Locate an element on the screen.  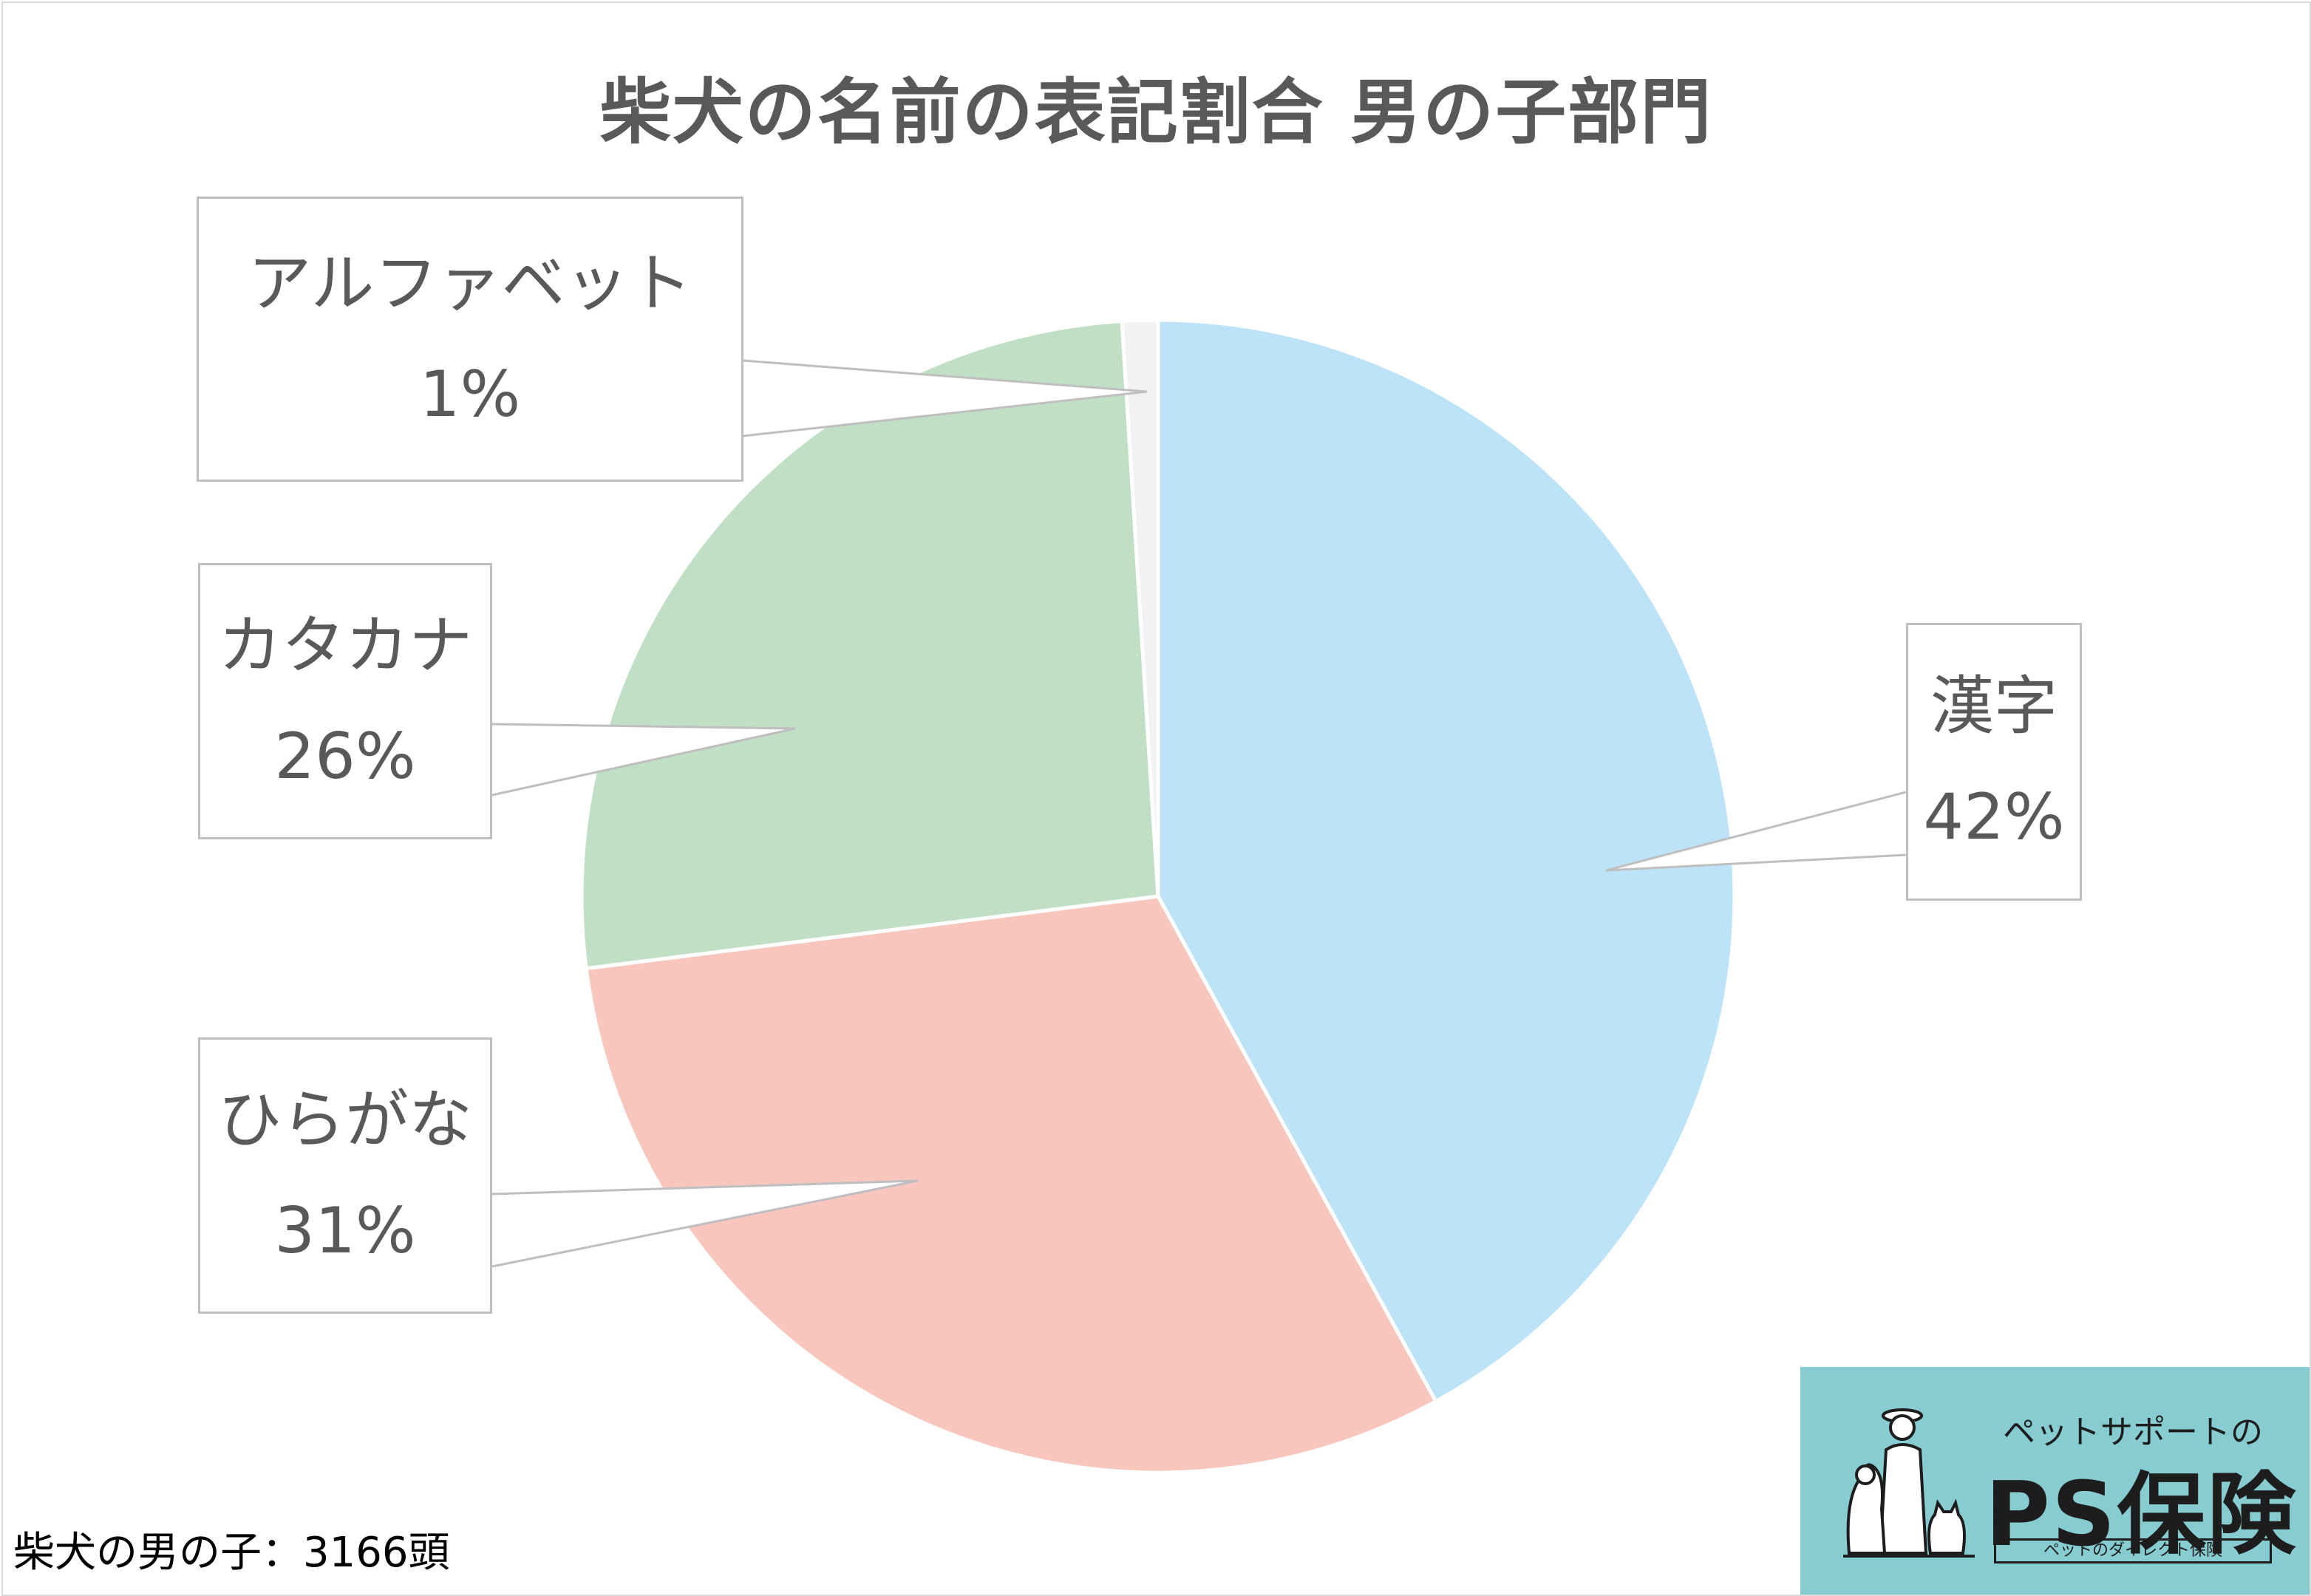
callout-pointer-hiragana is located at coordinates (705, 1223).